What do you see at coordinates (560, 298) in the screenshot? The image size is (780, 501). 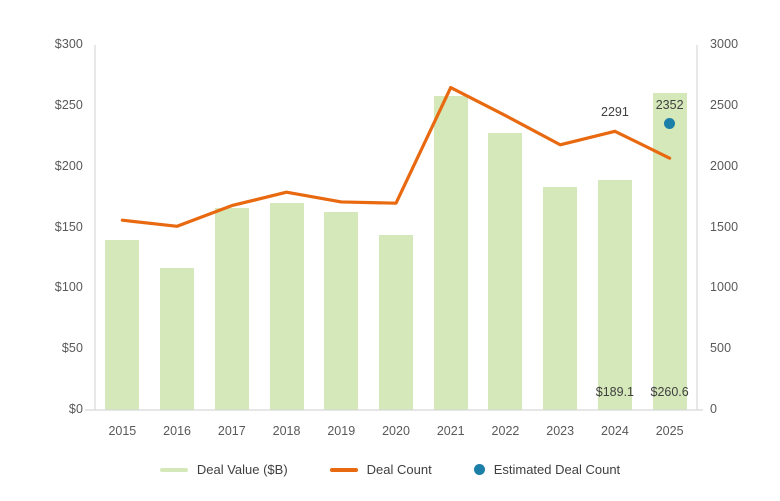 I see `bar-2023` at bounding box center [560, 298].